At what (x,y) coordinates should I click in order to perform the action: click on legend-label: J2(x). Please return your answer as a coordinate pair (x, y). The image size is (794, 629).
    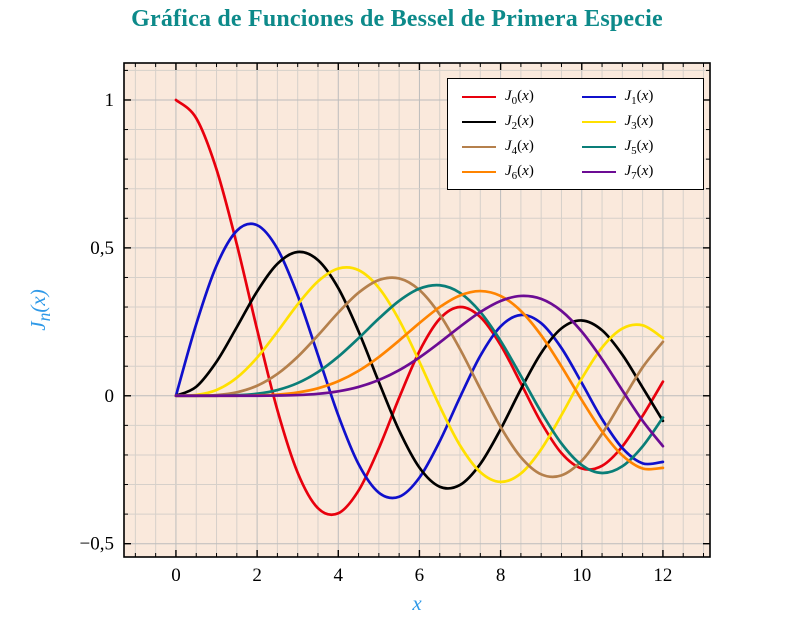
    Looking at the image, I should click on (519, 122).